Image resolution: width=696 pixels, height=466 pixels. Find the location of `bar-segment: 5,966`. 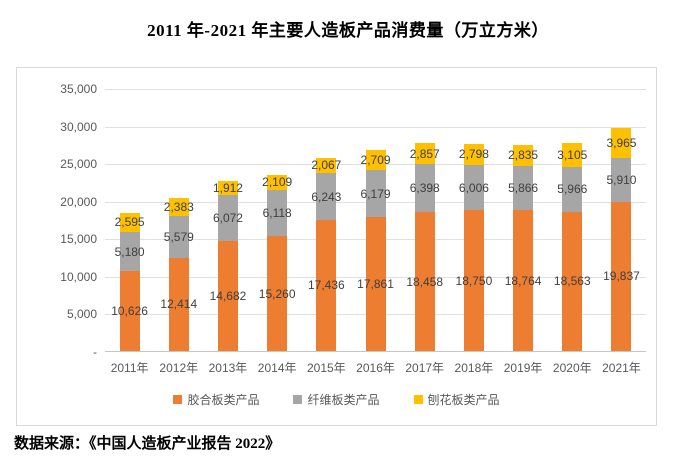

bar-segment: 5,966 is located at coordinates (572, 189).